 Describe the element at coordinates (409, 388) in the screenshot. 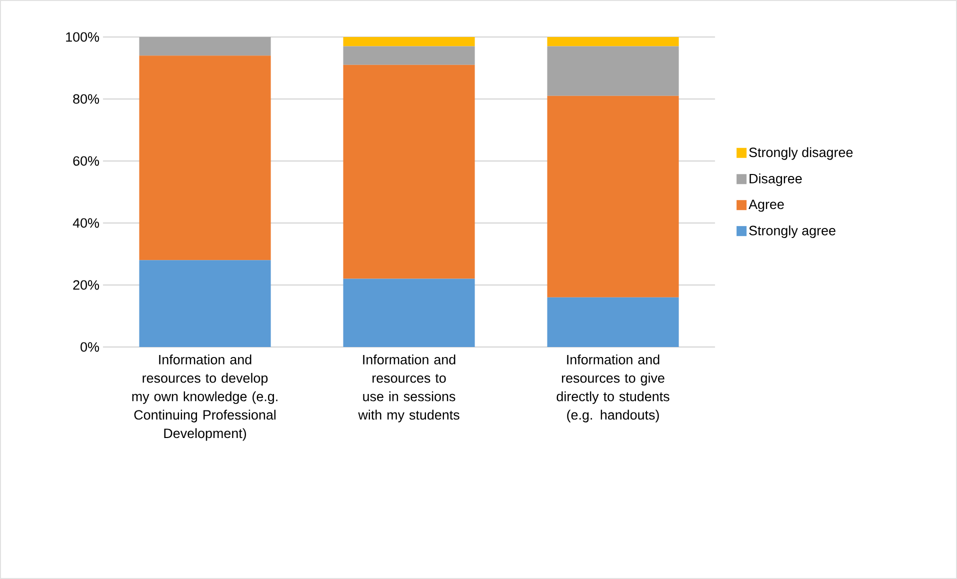

I see `x-tick-label: Information and resources to use in sessions with my students` at that location.